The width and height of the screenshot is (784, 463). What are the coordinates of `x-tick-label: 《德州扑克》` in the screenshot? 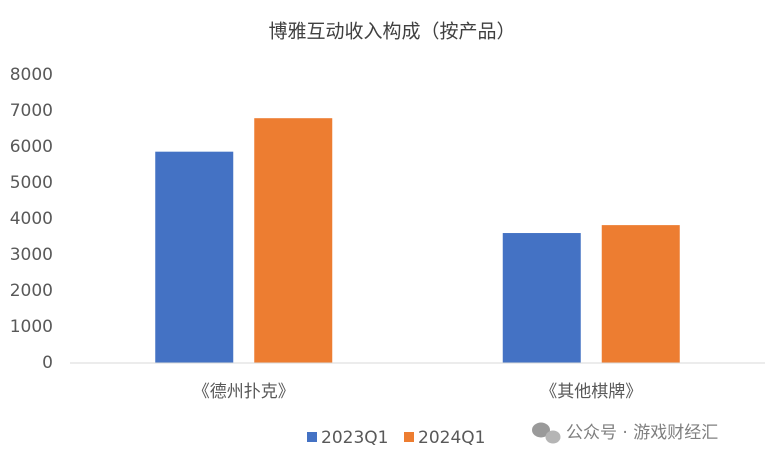 It's located at (244, 392).